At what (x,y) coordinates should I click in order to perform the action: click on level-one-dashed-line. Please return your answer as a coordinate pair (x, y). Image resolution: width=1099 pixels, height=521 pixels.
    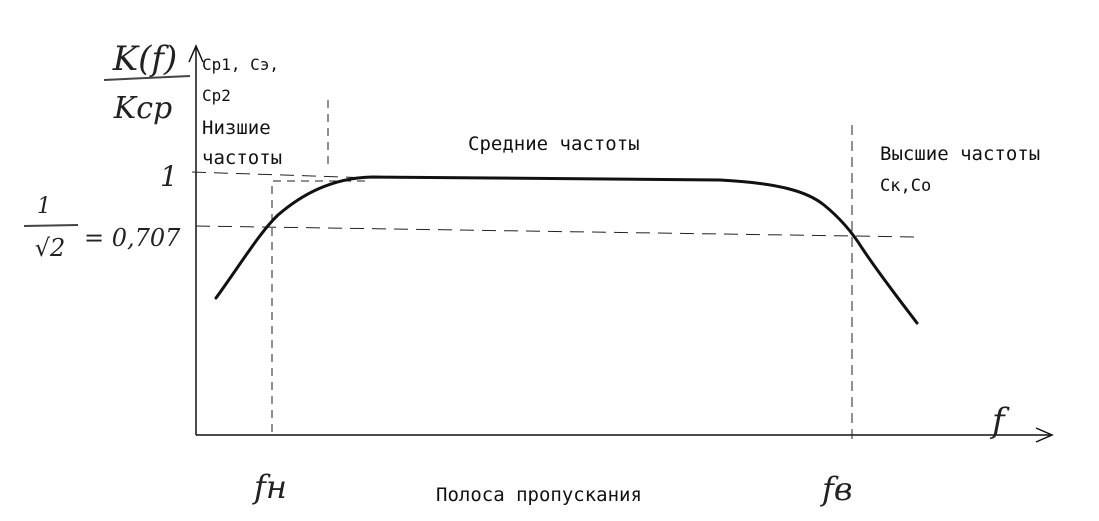
    Looking at the image, I should click on (282, 175).